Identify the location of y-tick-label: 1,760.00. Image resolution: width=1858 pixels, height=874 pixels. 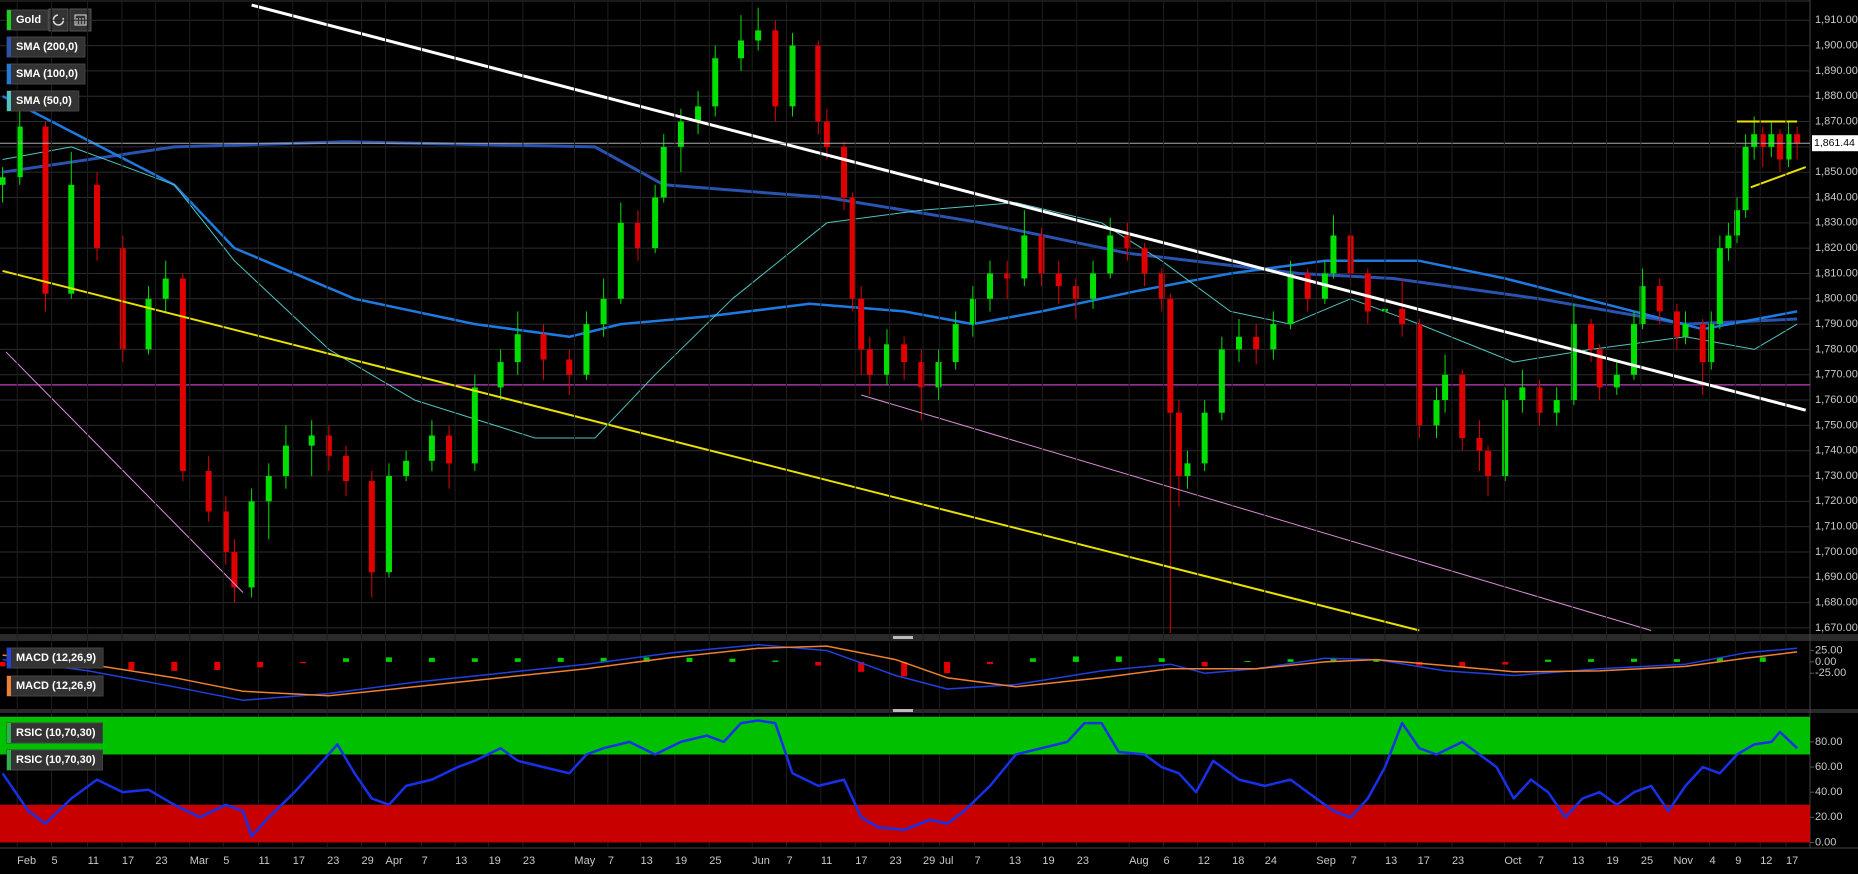
(1836, 400).